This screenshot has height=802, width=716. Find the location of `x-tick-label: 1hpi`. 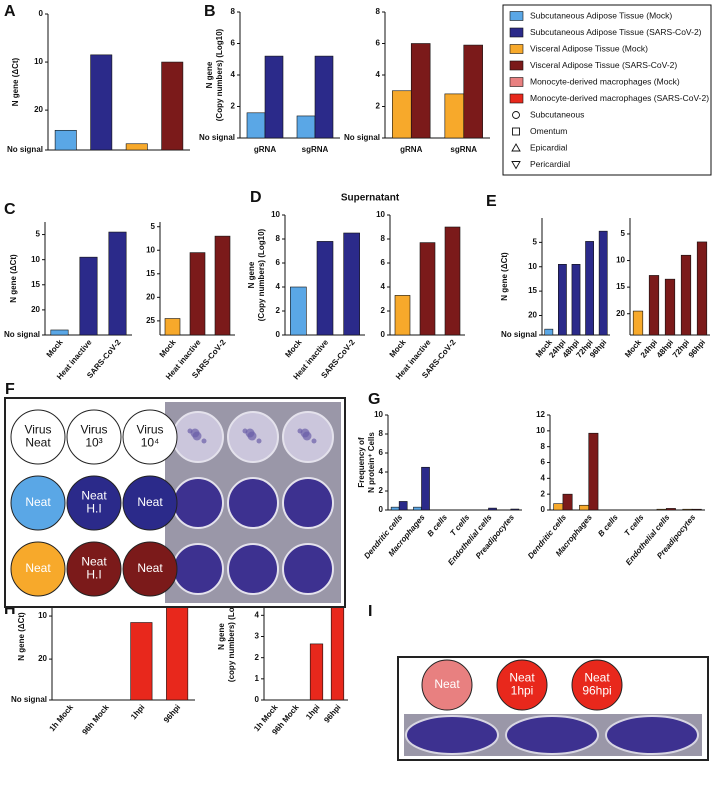

x-tick-label: 1hpi is located at coordinates (312, 712).